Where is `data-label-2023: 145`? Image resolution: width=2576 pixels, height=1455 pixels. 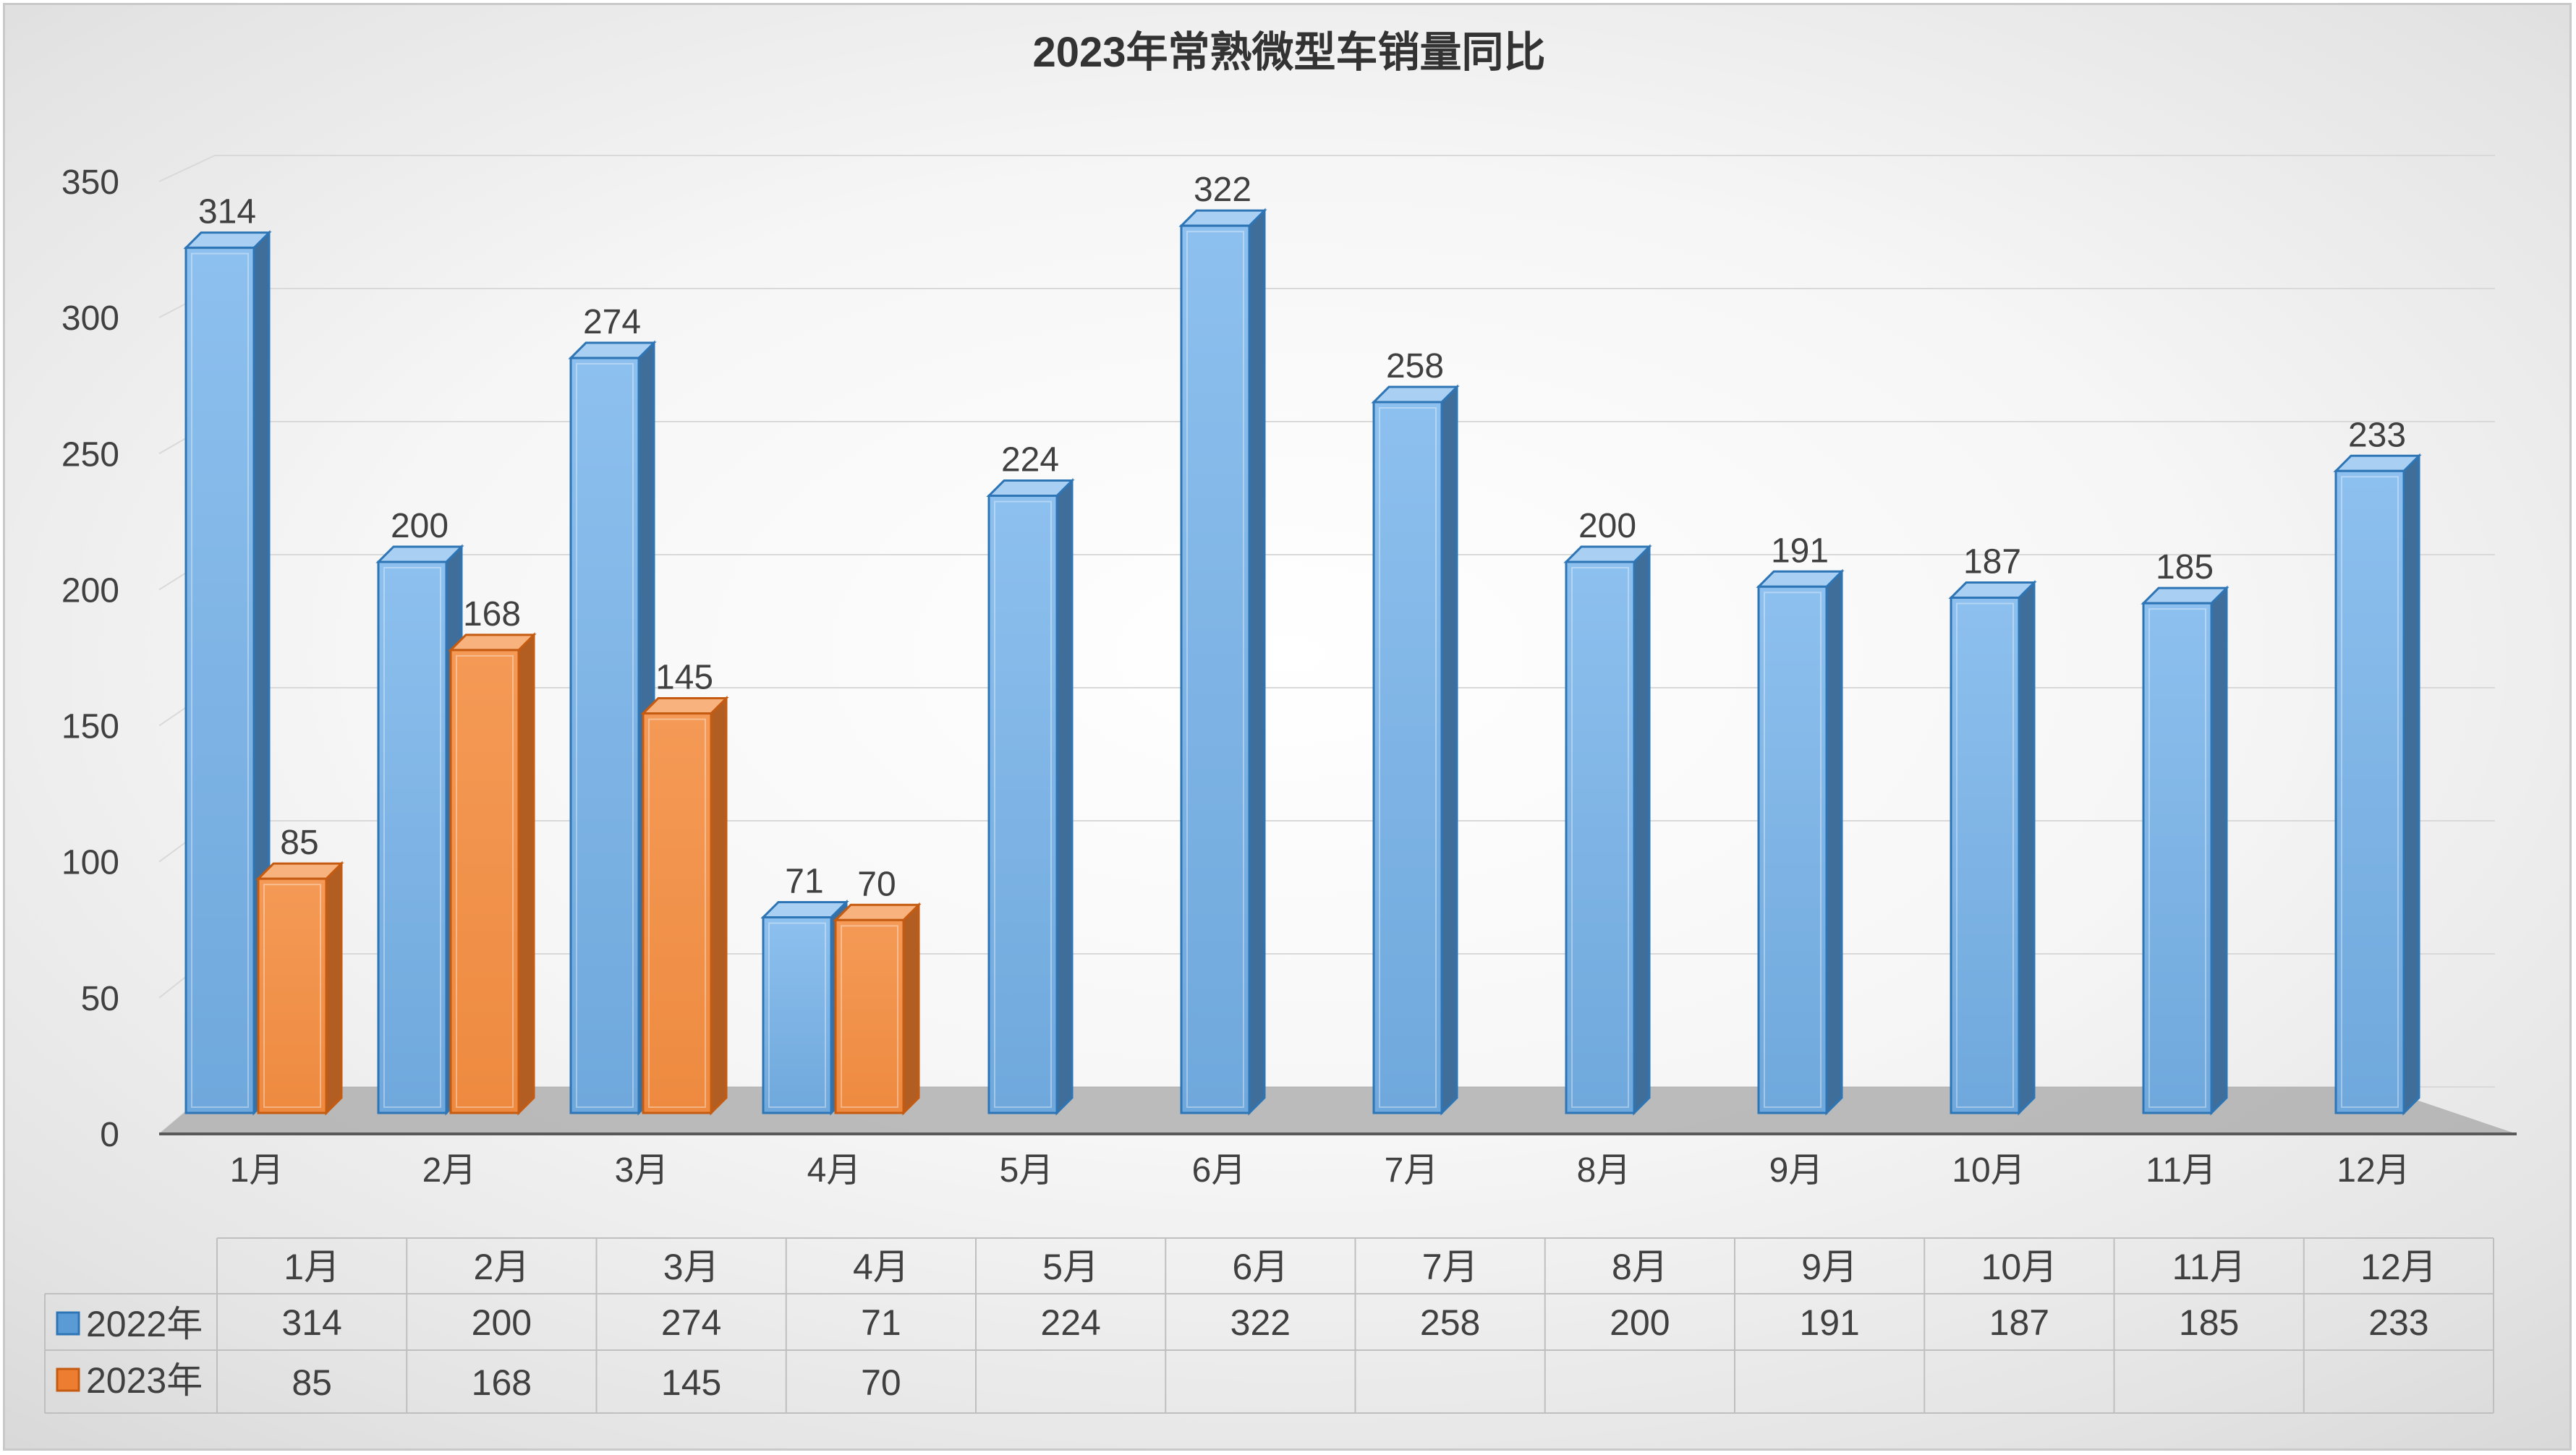
data-label-2023: 145 is located at coordinates (684, 678).